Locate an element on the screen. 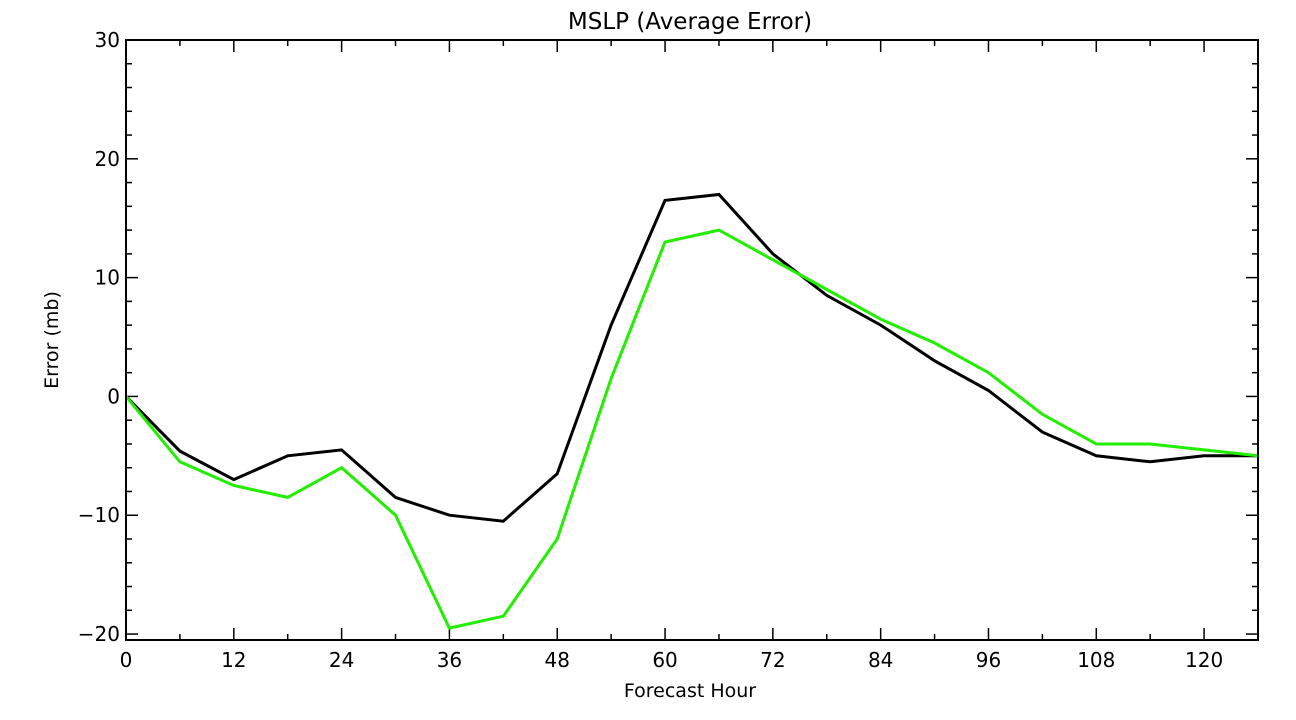  x-tick-label: 36 is located at coordinates (449, 660).